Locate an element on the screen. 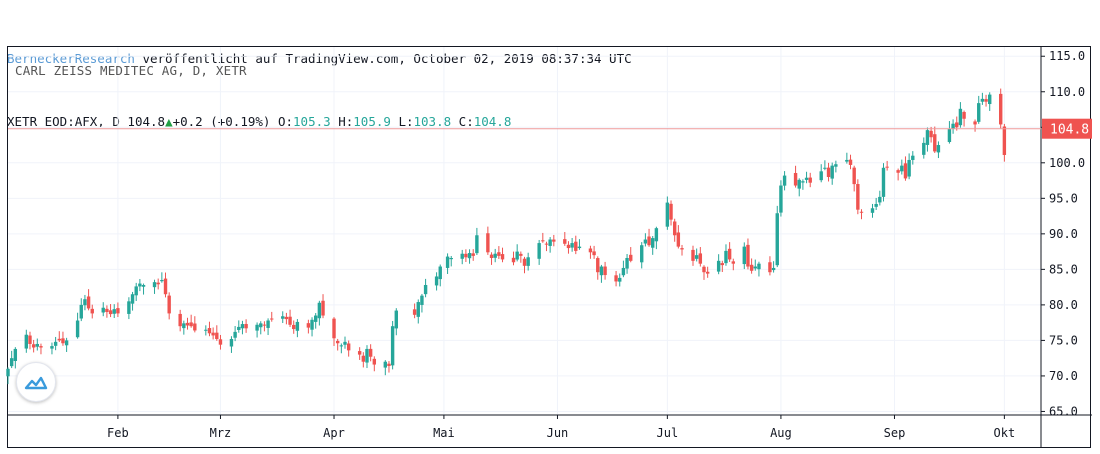 The image size is (1100, 454). high-value: 105.9 is located at coordinates (372, 121).